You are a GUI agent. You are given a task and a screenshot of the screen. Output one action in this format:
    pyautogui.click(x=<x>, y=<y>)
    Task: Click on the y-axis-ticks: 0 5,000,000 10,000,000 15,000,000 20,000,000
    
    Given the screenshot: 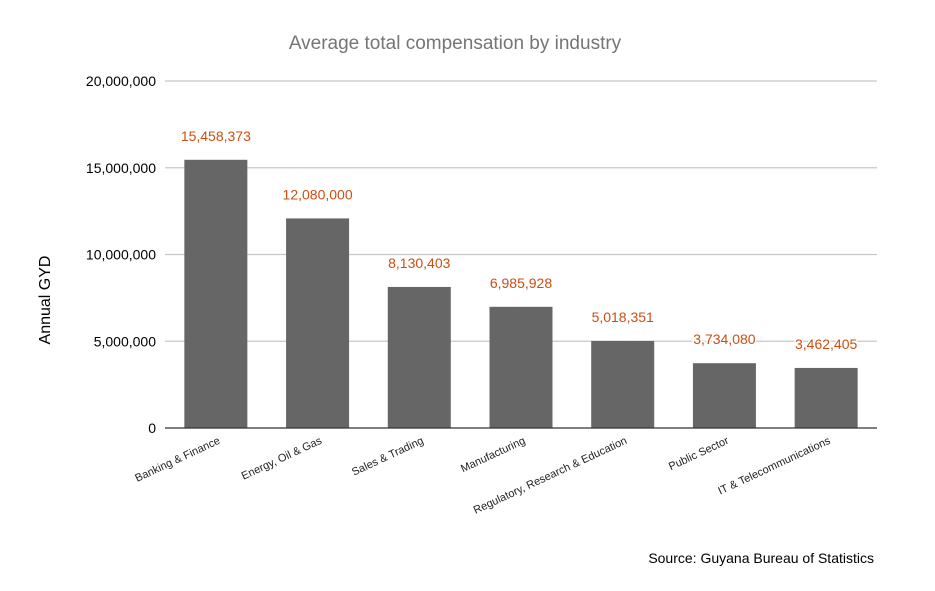 What is the action you would take?
    pyautogui.click(x=121, y=254)
    